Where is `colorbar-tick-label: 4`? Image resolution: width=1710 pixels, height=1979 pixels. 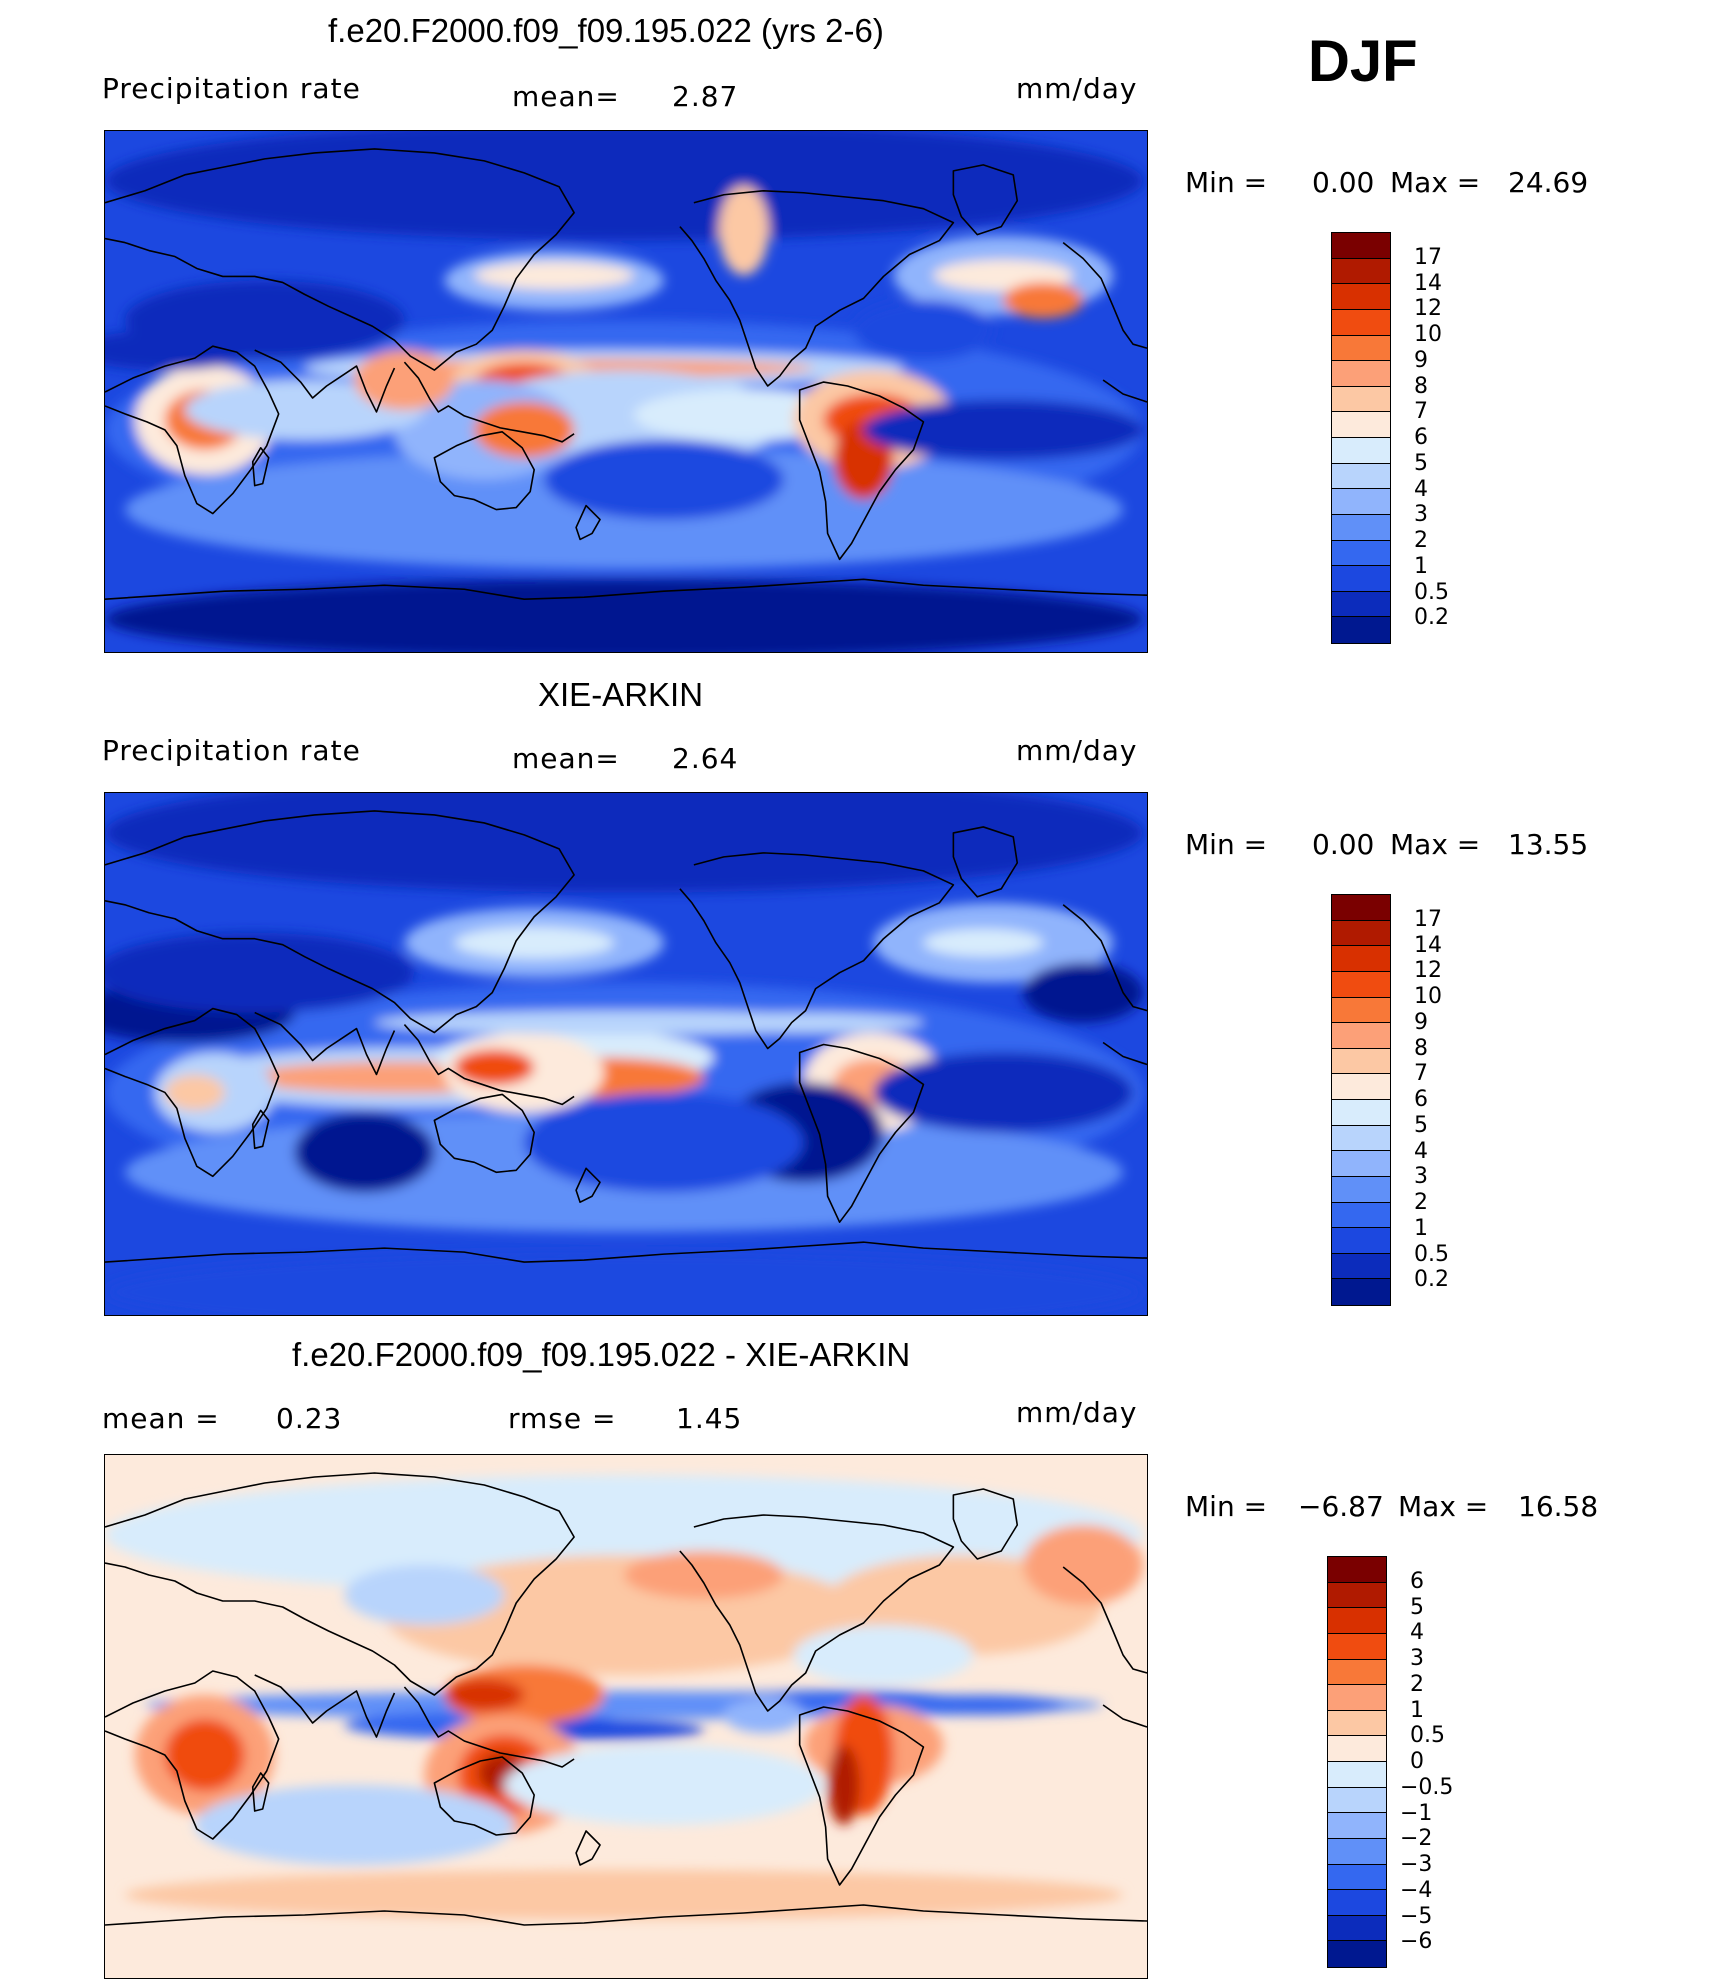 colorbar-tick-label: 4 is located at coordinates (1421, 489).